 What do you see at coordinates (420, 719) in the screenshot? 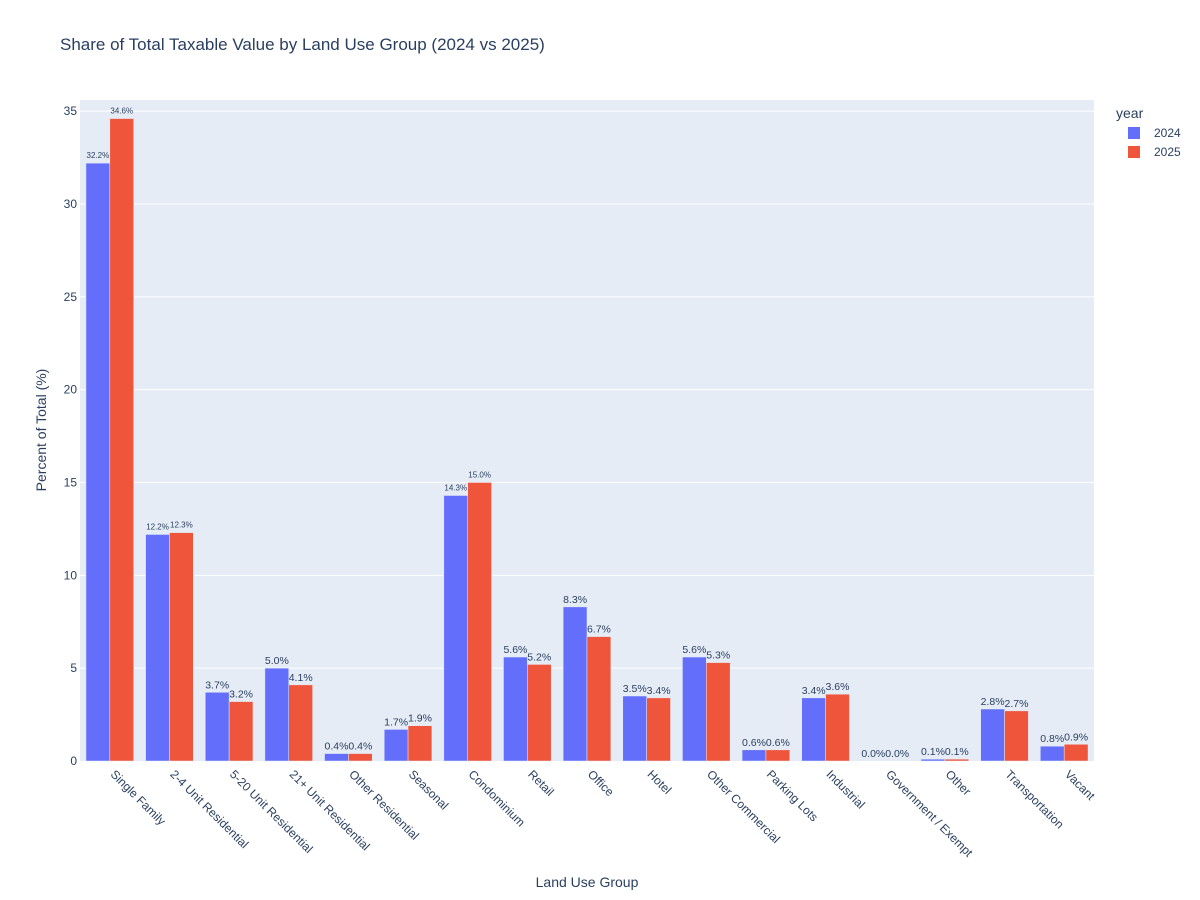
I see `data-label-2025-5: 1.9%` at bounding box center [420, 719].